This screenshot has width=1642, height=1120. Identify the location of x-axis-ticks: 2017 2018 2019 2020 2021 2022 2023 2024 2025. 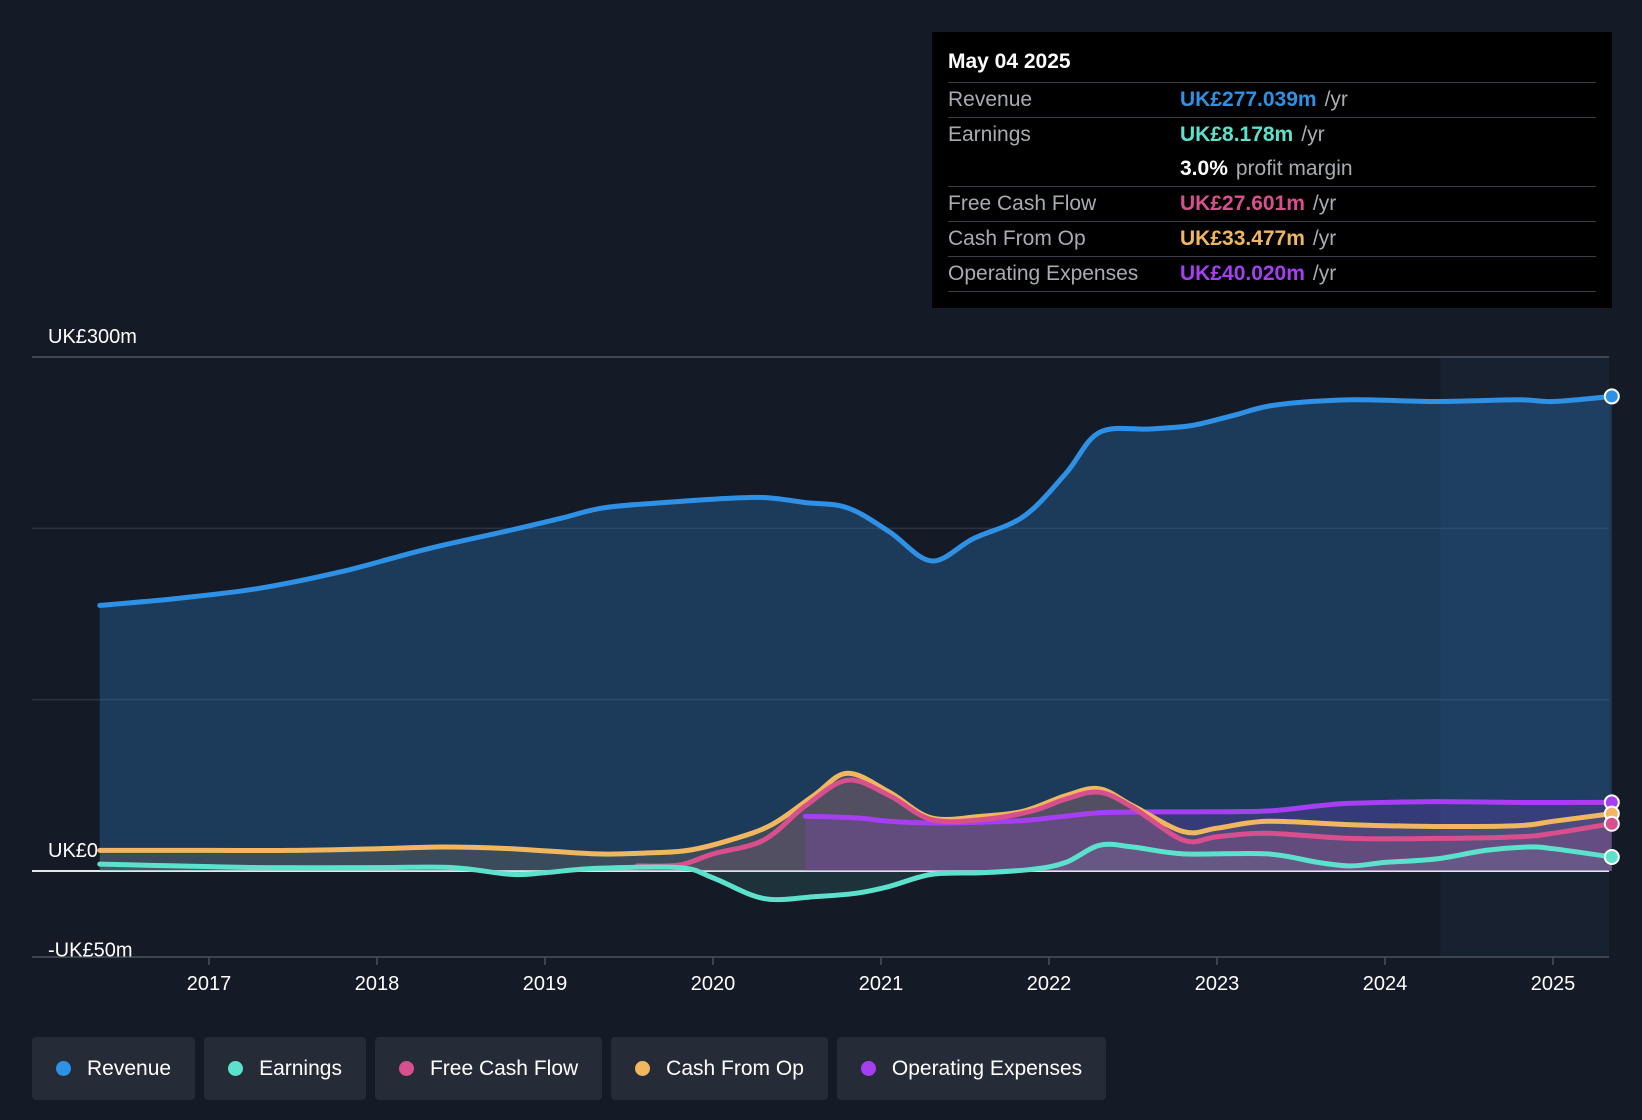
(881, 976).